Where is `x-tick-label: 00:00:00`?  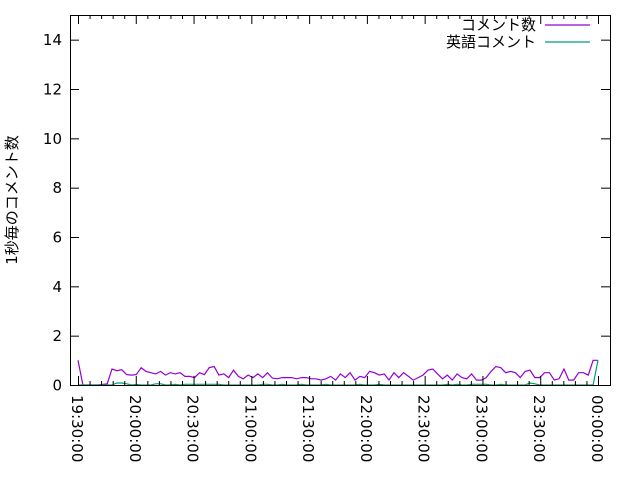 x-tick-label: 00:00:00 is located at coordinates (597, 428).